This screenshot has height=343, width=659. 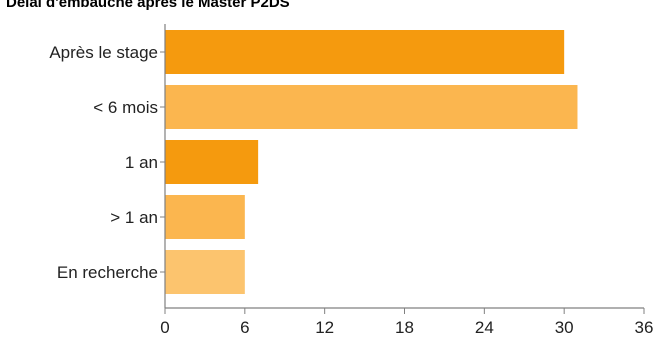 I want to click on category-label-en-recherche: En recherche, so click(x=107, y=272).